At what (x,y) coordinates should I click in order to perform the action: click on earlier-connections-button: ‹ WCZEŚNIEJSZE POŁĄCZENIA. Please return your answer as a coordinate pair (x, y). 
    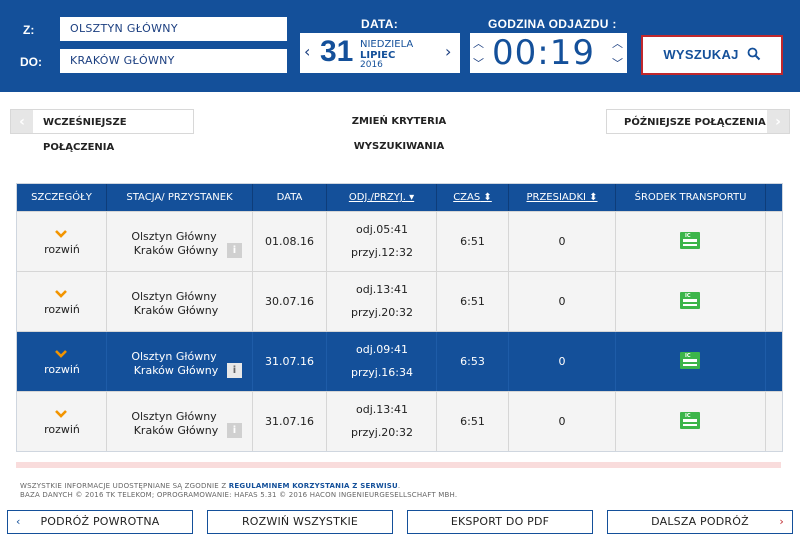
    Looking at the image, I should click on (102, 131).